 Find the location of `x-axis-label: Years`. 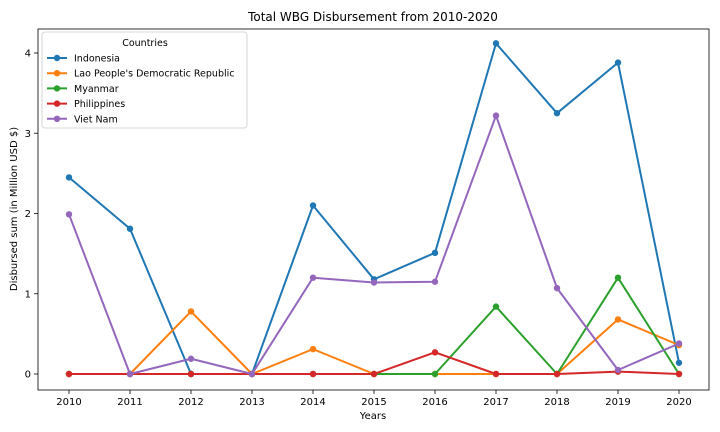

x-axis-label: Years is located at coordinates (372, 416).